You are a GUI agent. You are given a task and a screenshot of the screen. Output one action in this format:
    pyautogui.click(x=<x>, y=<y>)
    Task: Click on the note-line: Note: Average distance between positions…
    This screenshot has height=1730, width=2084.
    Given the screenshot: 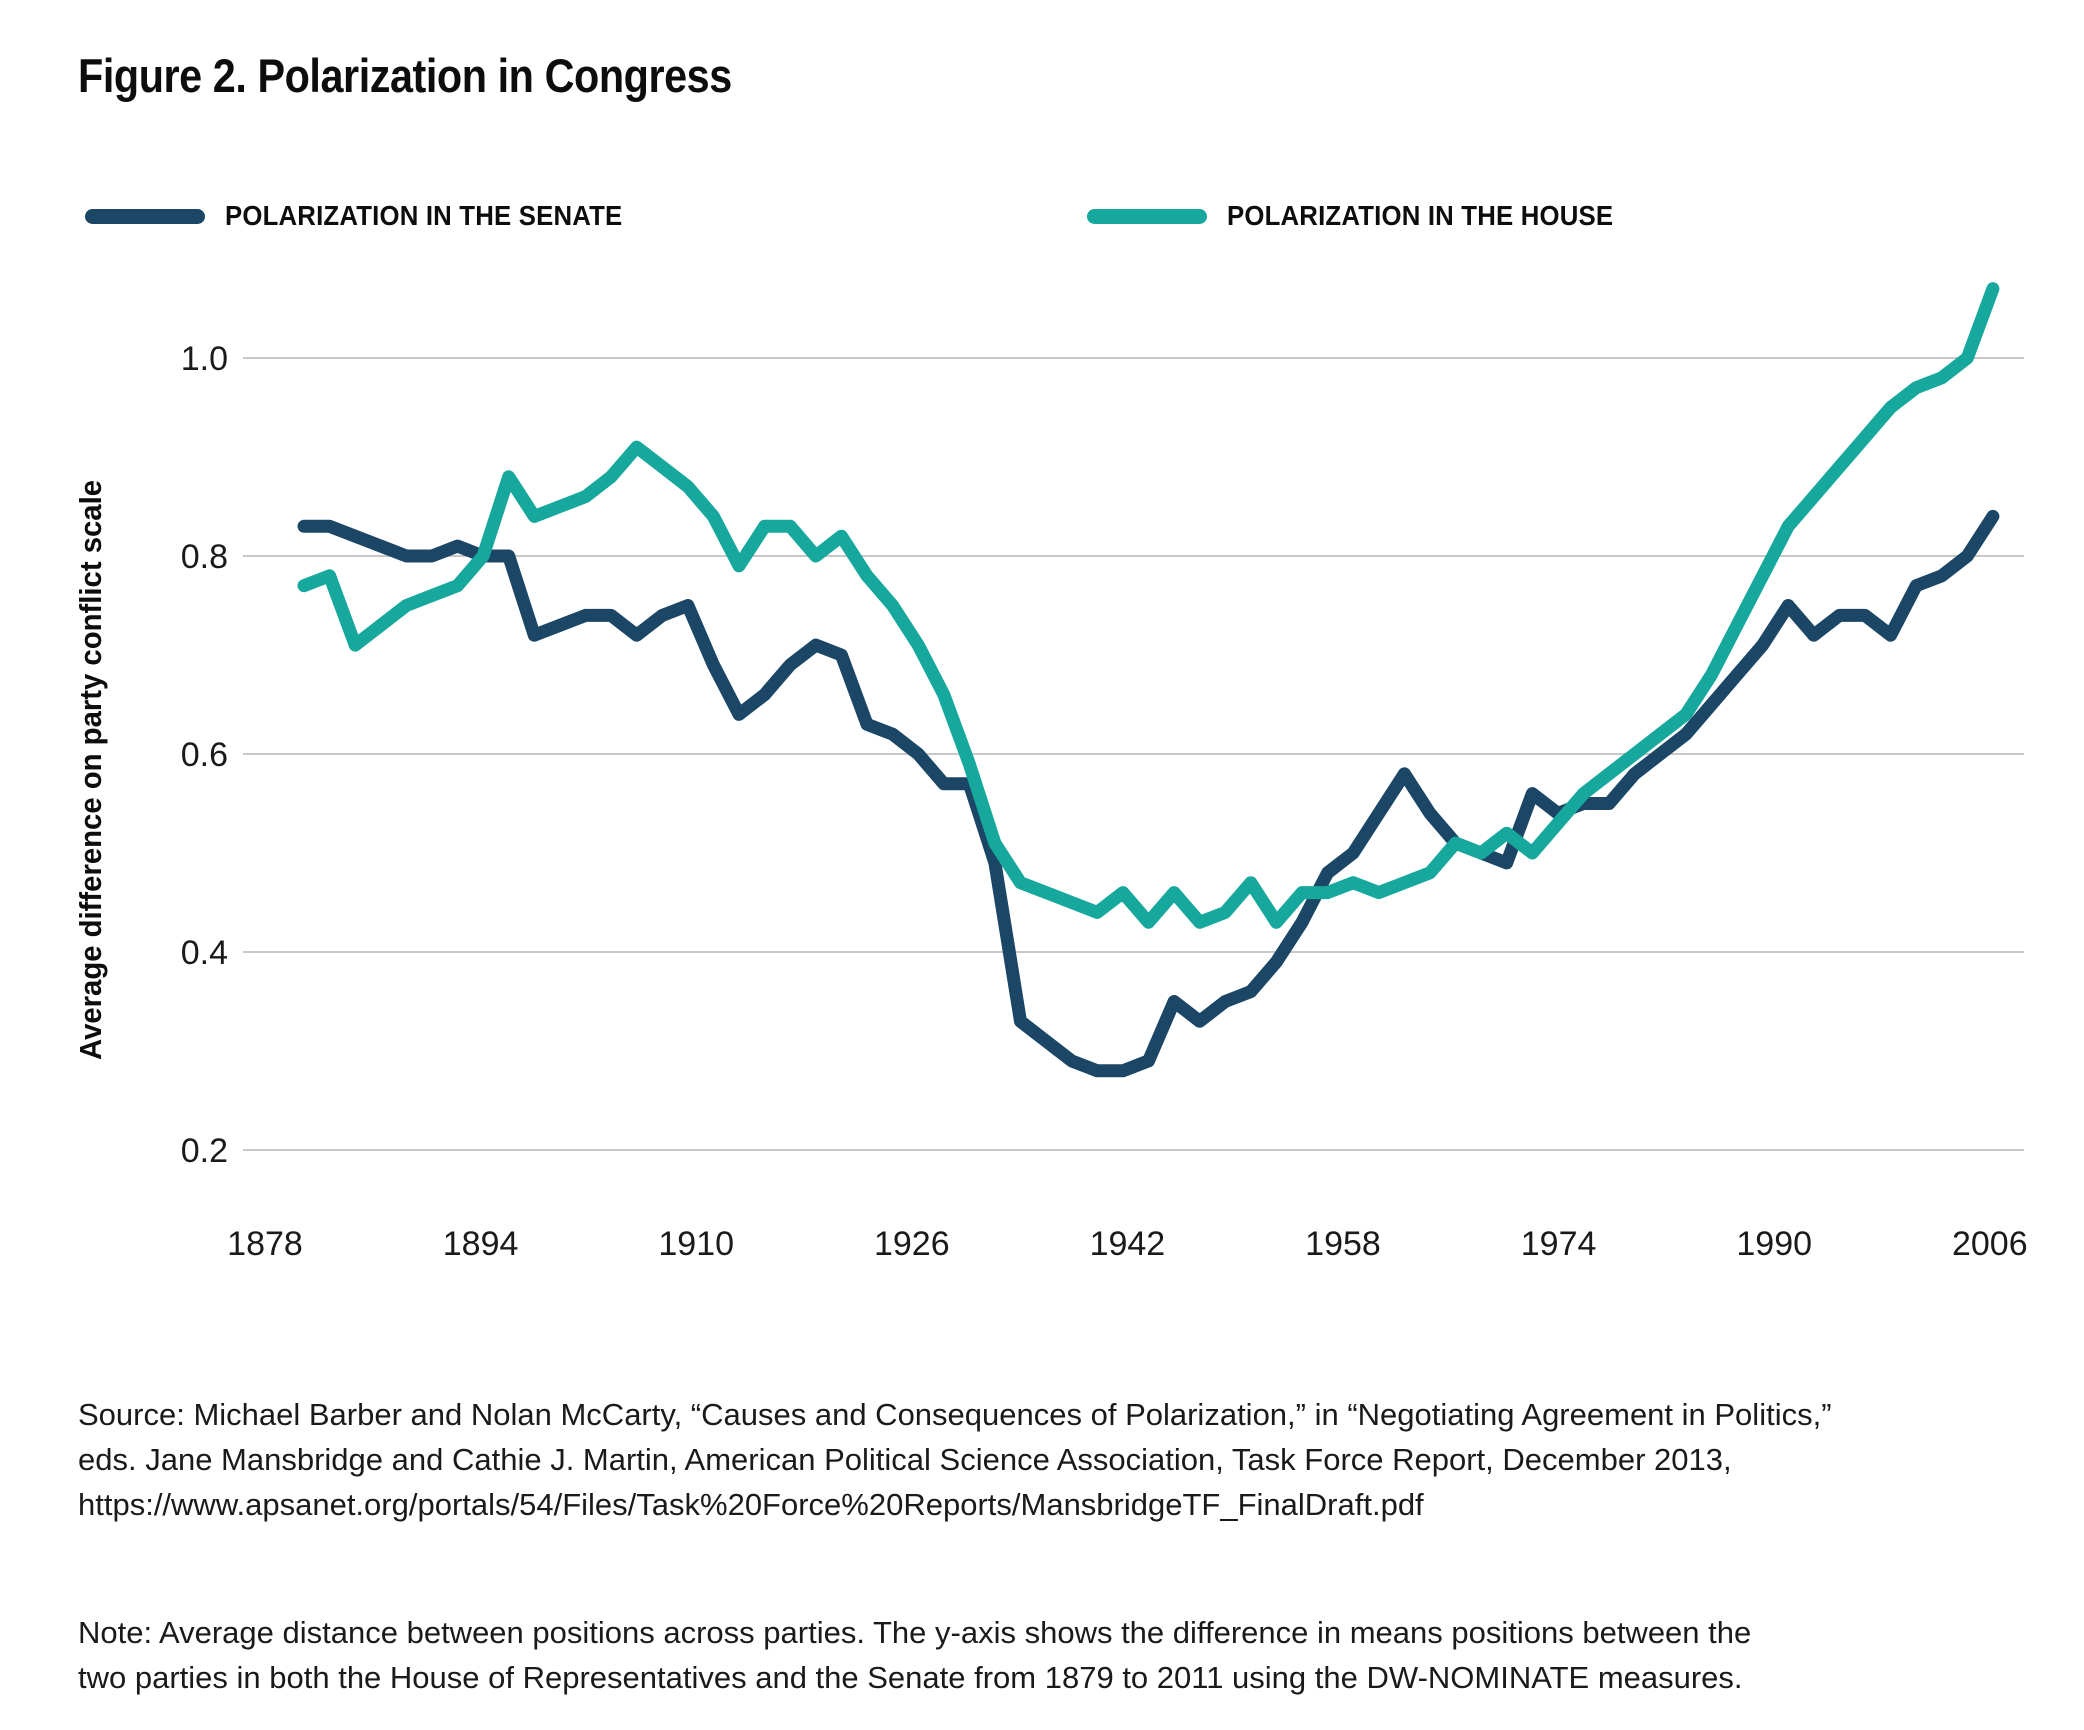 What is the action you would take?
    pyautogui.click(x=915, y=1632)
    